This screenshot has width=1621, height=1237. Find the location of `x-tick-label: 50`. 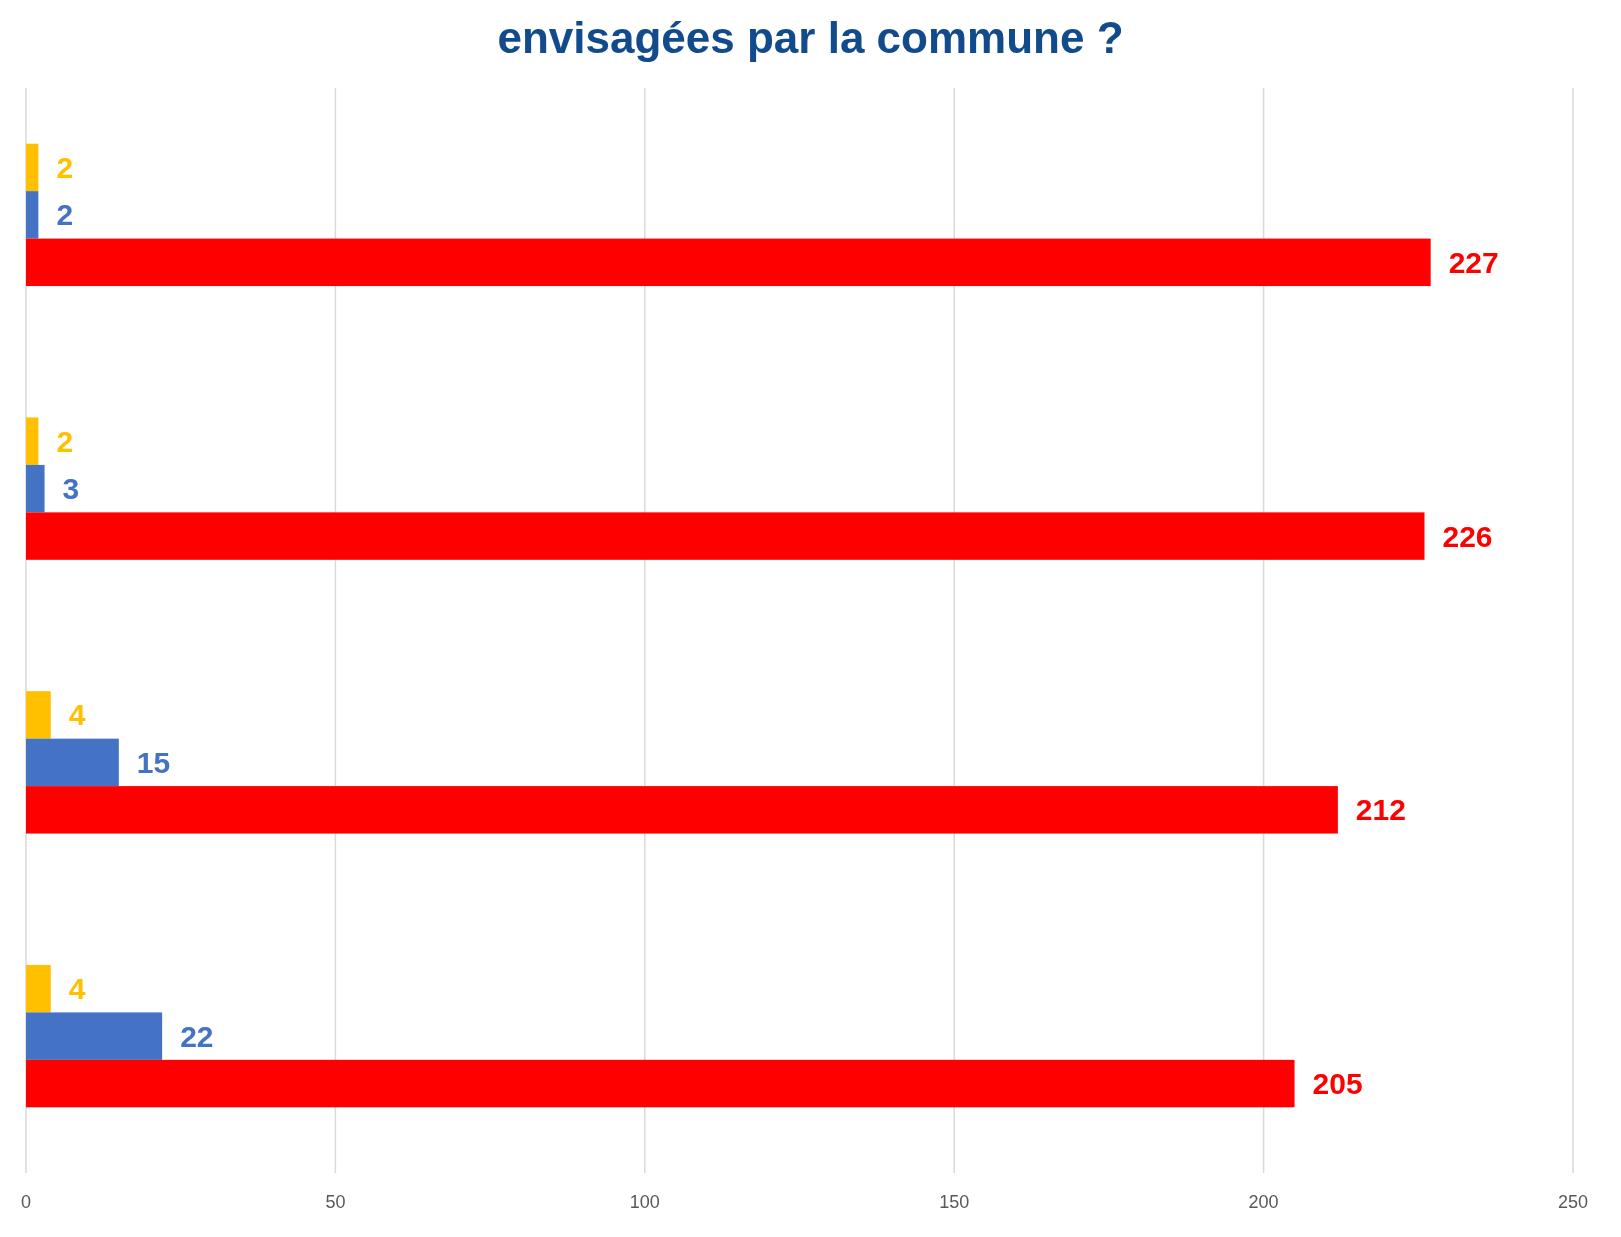

x-tick-label: 50 is located at coordinates (335, 1202).